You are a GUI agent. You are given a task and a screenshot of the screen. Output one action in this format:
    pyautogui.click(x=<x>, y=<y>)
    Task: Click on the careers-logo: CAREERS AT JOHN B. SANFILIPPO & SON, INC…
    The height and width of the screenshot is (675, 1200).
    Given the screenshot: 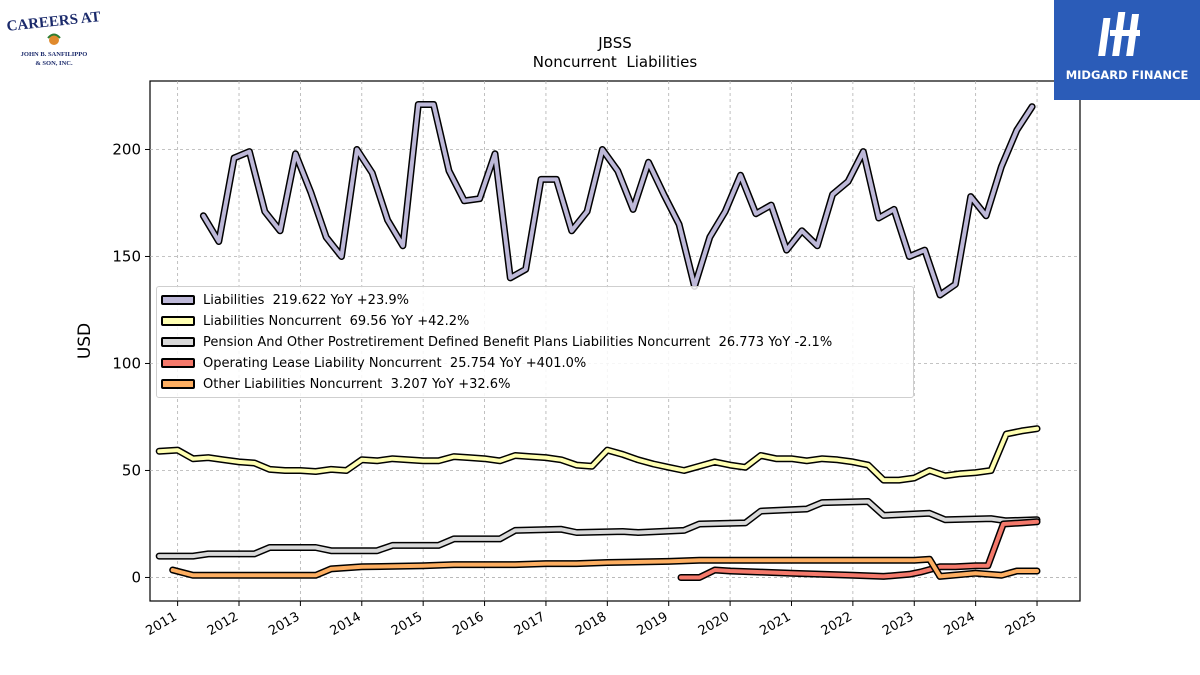 What is the action you would take?
    pyautogui.click(x=54, y=37)
    